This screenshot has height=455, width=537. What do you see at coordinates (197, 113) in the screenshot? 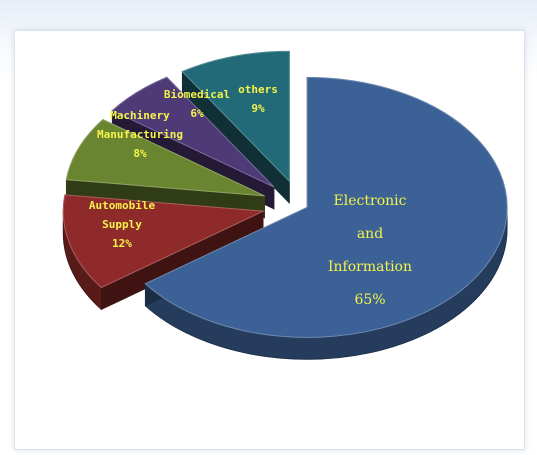
I see `slice-label-line: 6%` at bounding box center [197, 113].